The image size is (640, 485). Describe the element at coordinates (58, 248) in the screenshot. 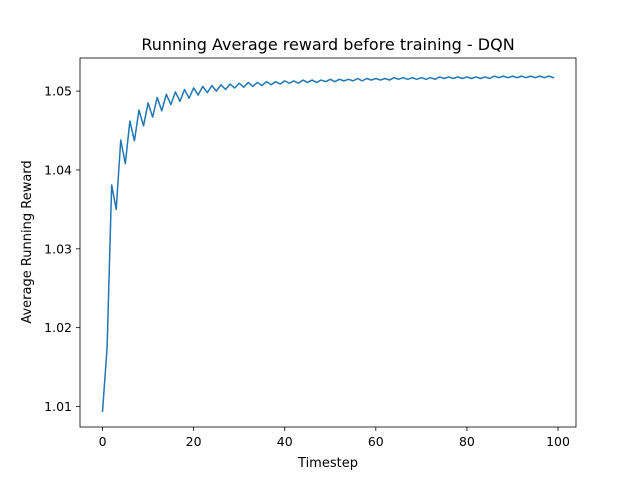

I see `y-tick-label: 1.03` at that location.